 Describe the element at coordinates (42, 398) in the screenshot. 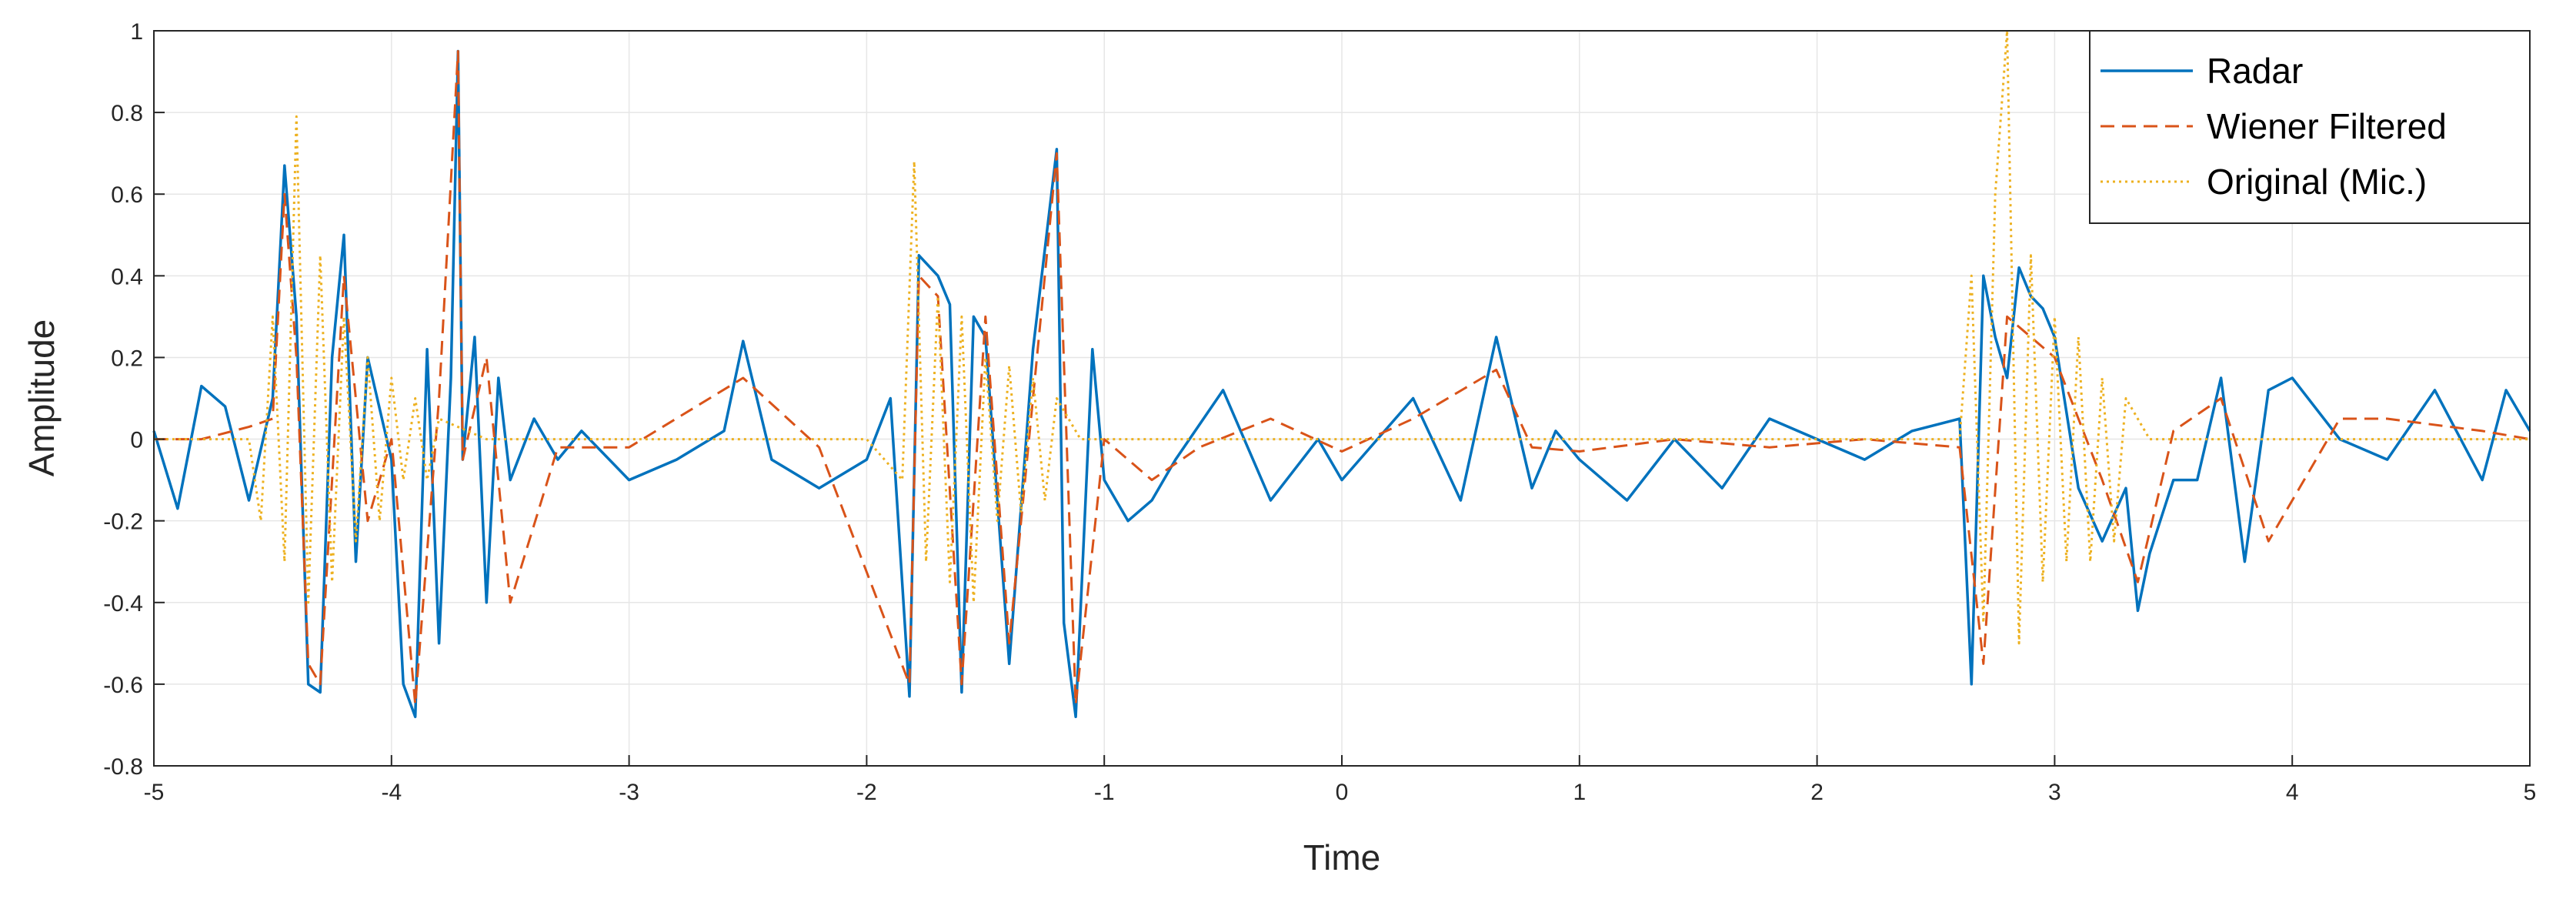

I see `y-axis-title: Amplitude` at that location.